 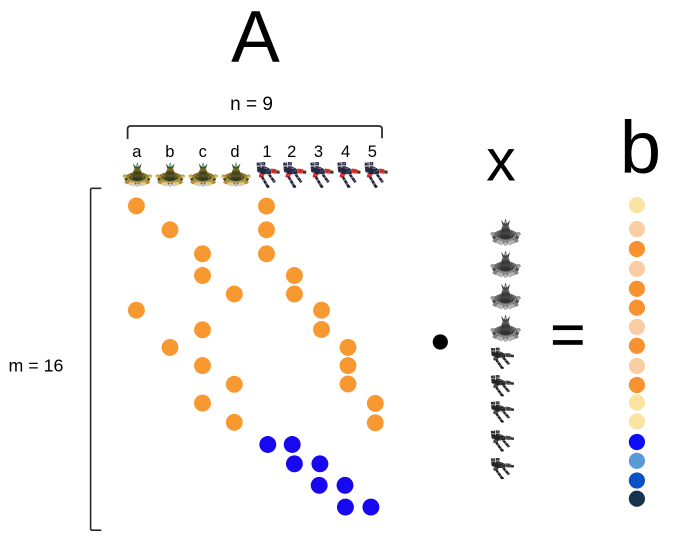 I want to click on svg-text: m = 16, so click(x=36, y=366).